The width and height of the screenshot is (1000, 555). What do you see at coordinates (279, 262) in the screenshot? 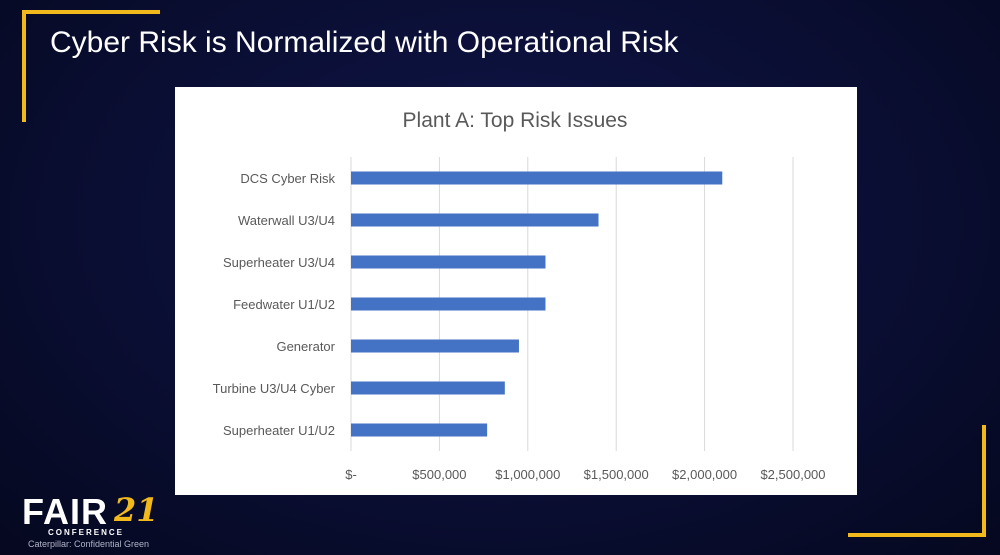
I see `category-label: Superheater U3/U4` at bounding box center [279, 262].